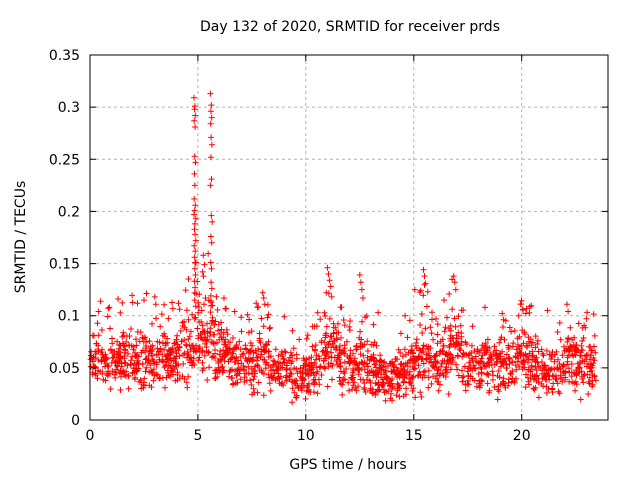 The image size is (640, 484). What do you see at coordinates (522, 436) in the screenshot?
I see `x-tick-label: 20` at bounding box center [522, 436].